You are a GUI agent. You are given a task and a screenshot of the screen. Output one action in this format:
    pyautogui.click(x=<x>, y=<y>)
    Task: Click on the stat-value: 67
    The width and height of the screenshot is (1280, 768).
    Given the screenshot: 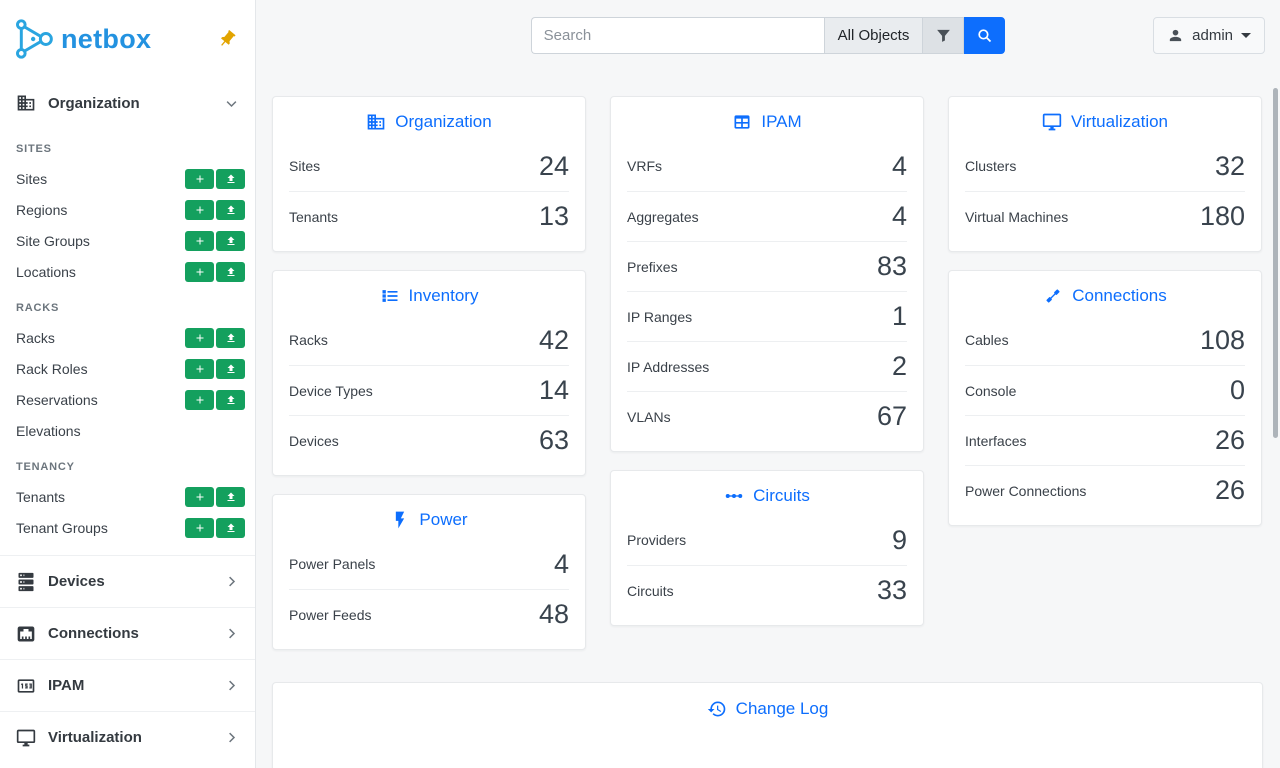 What is the action you would take?
    pyautogui.click(x=891, y=416)
    